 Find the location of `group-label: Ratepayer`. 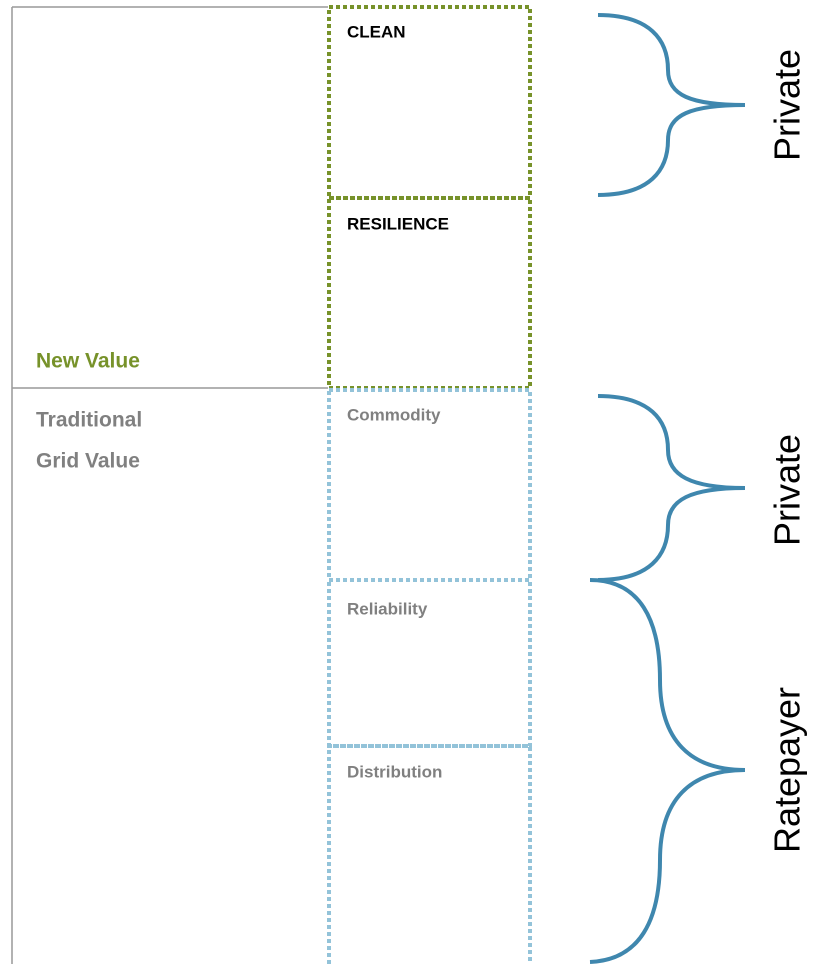

group-label: Ratepayer is located at coordinates (787, 770).